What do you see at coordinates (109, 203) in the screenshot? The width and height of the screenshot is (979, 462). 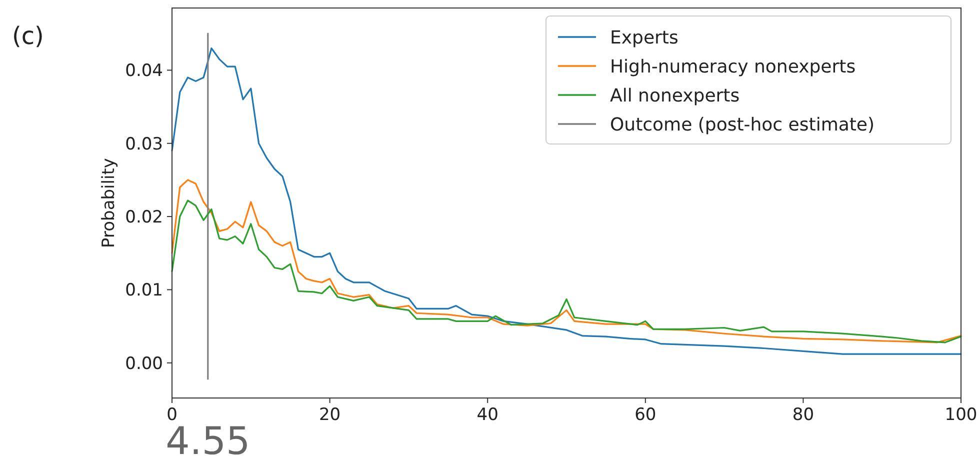 I see `y-axis-title: Probability` at bounding box center [109, 203].